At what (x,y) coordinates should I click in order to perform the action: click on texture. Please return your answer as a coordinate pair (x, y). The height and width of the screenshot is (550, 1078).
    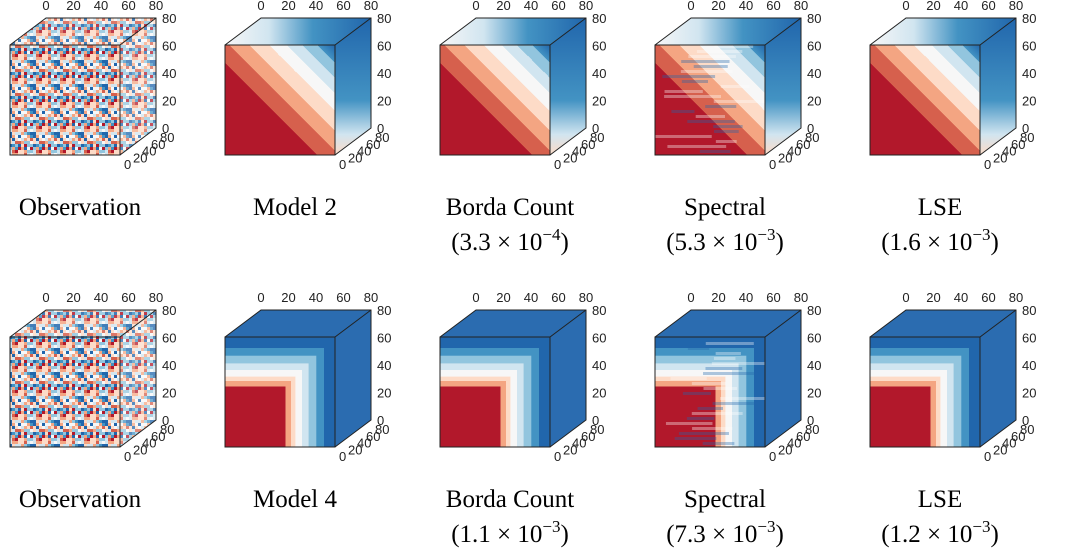
    Looking at the image, I should click on (715, 391).